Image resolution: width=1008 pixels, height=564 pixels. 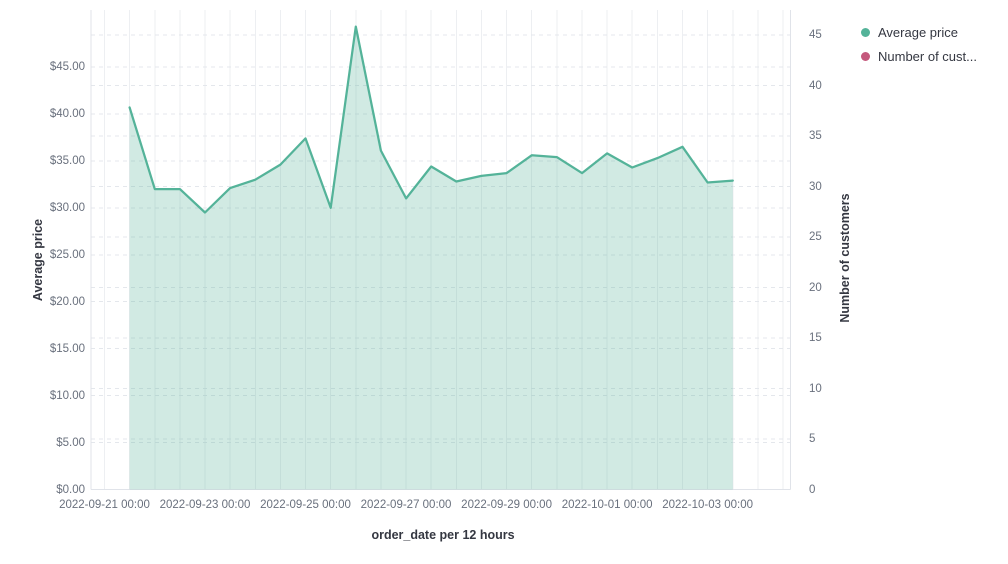 What do you see at coordinates (815, 186) in the screenshot?
I see `right-axis-tick-label: 30` at bounding box center [815, 186].